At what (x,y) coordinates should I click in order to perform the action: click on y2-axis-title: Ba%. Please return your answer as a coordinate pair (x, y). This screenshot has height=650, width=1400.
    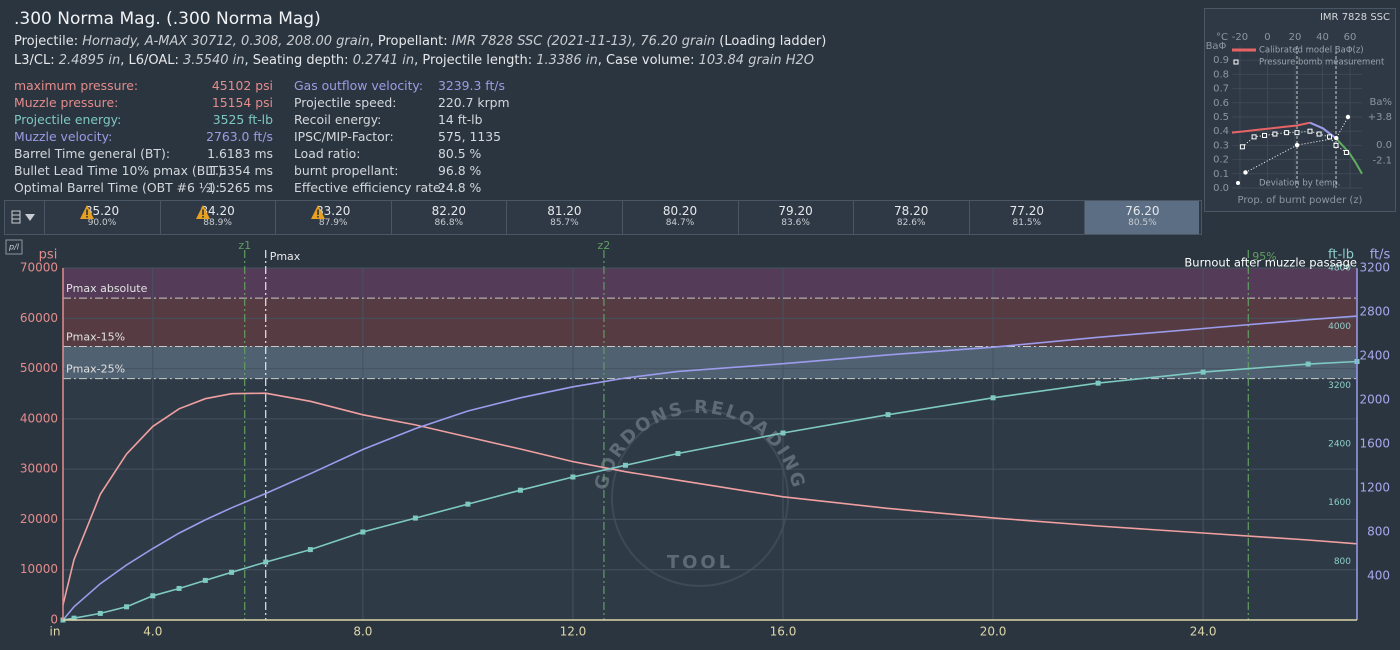
    Looking at the image, I should click on (1381, 102).